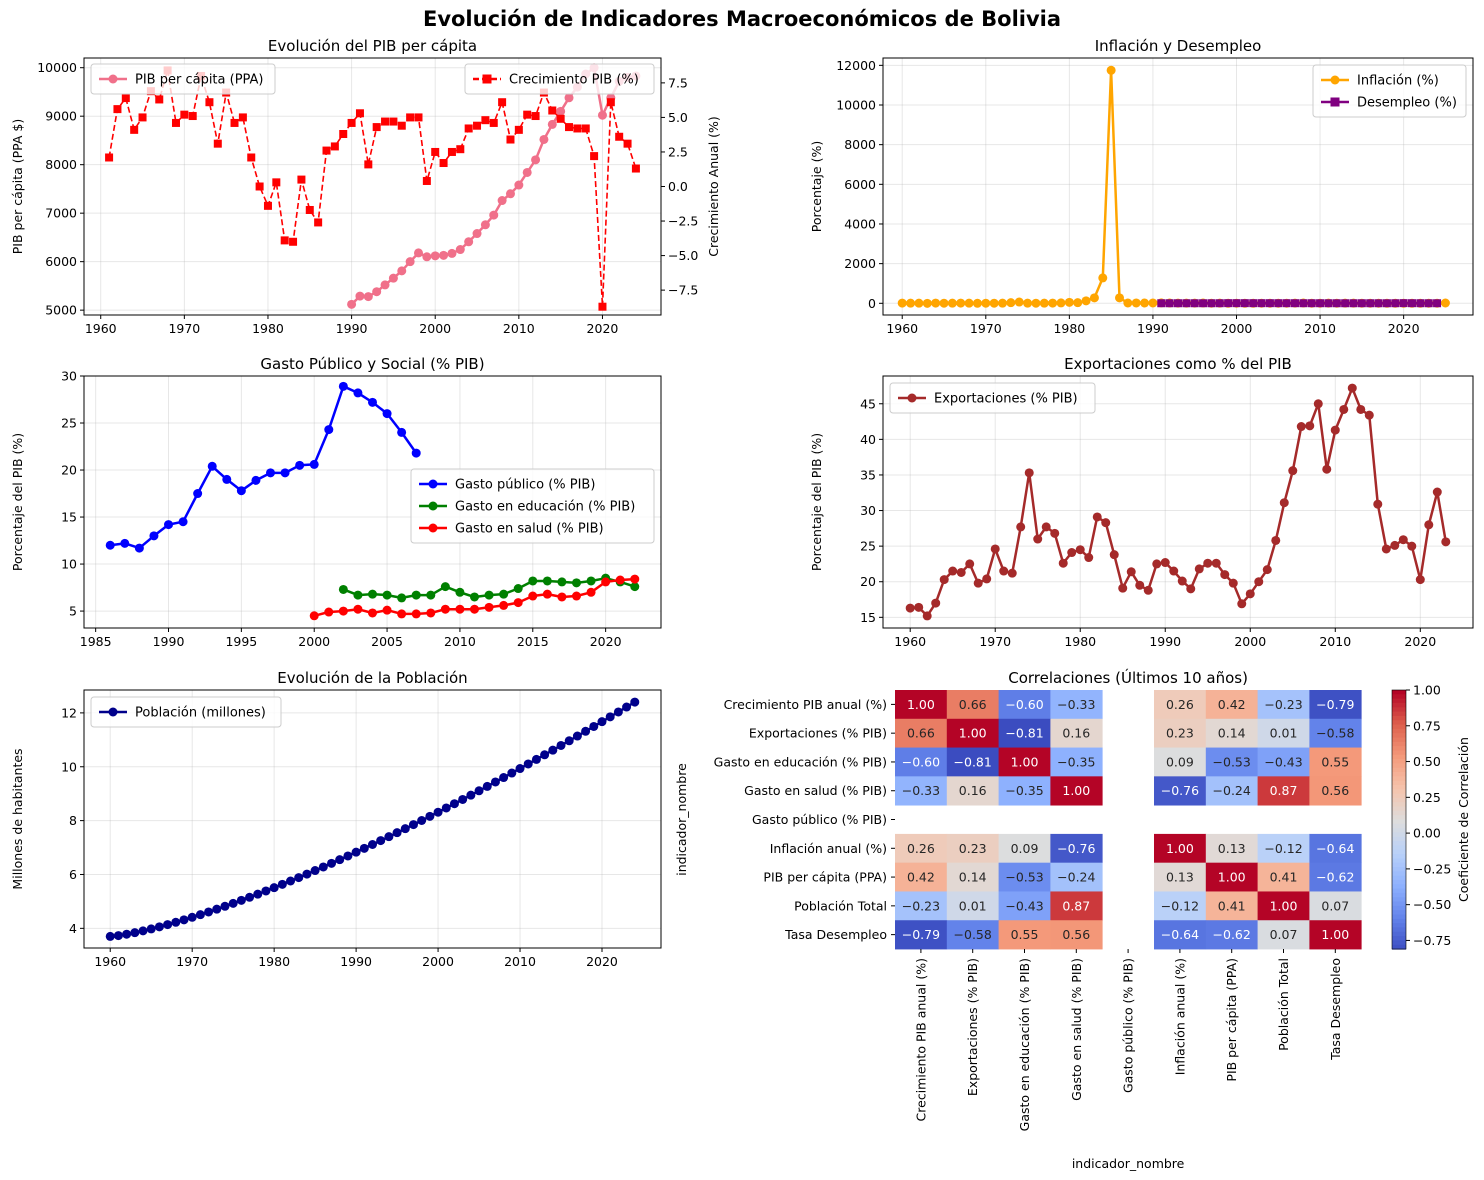  I want to click on heatmap-cell-label: −0.60, so click(921, 761).